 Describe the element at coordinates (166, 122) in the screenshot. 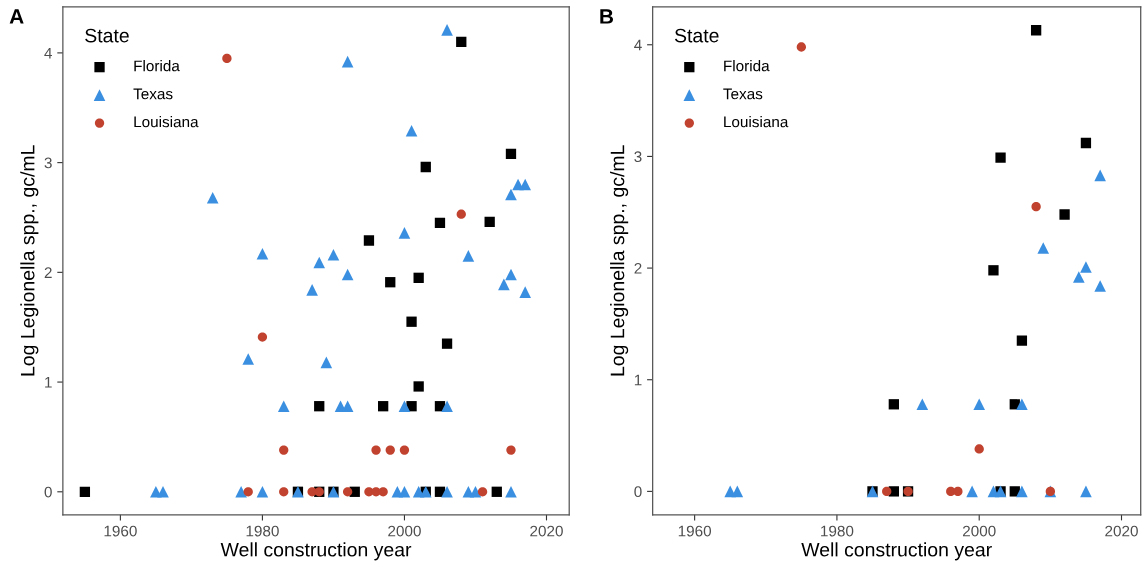

I see `legend-label: Louisiana` at that location.